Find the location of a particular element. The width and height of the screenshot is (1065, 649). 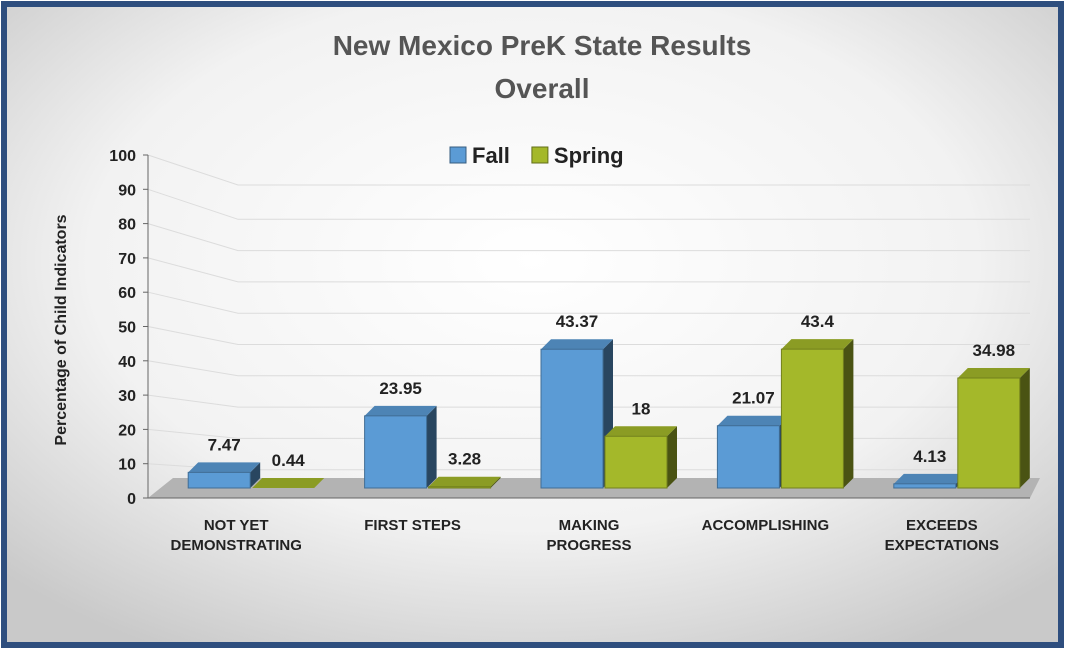

x-tick-label: MAKING PROGRESS is located at coordinates (588, 535).